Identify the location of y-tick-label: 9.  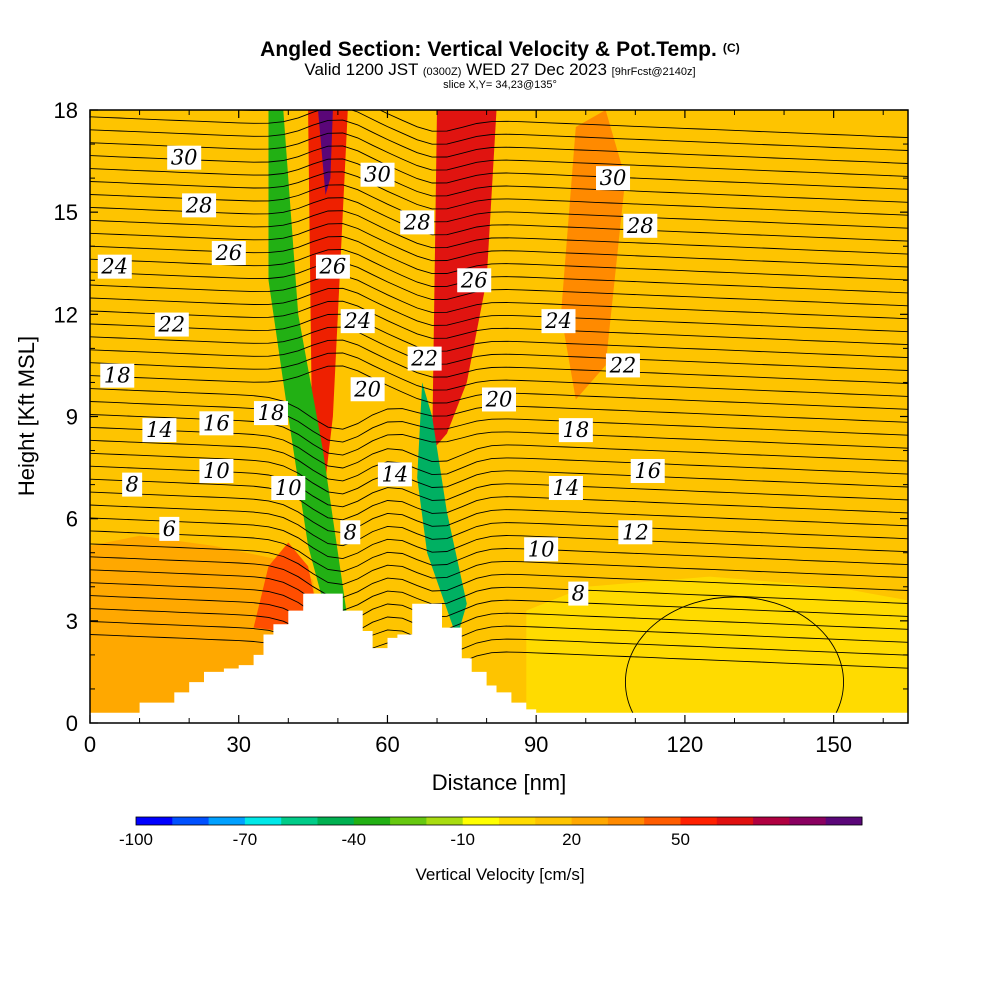
(72, 417).